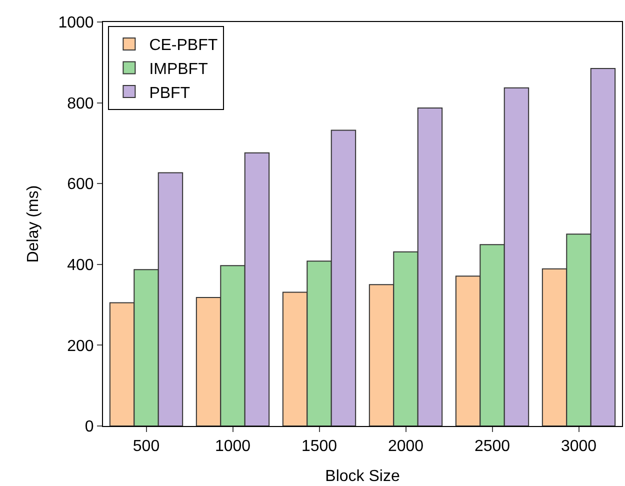 The height and width of the screenshot is (486, 625). I want to click on y-tick-label: 1000, so click(76, 23).